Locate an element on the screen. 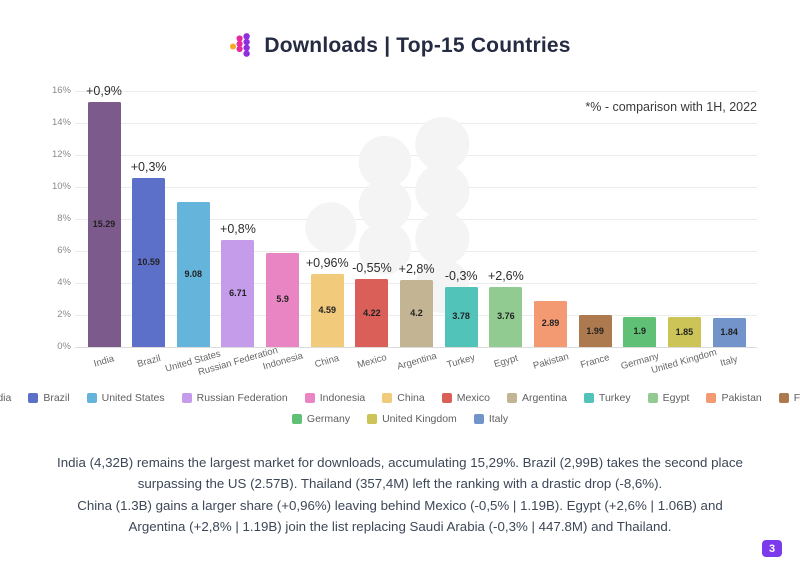  legend-item-russian-federation: Russian Federation is located at coordinates (234, 398).